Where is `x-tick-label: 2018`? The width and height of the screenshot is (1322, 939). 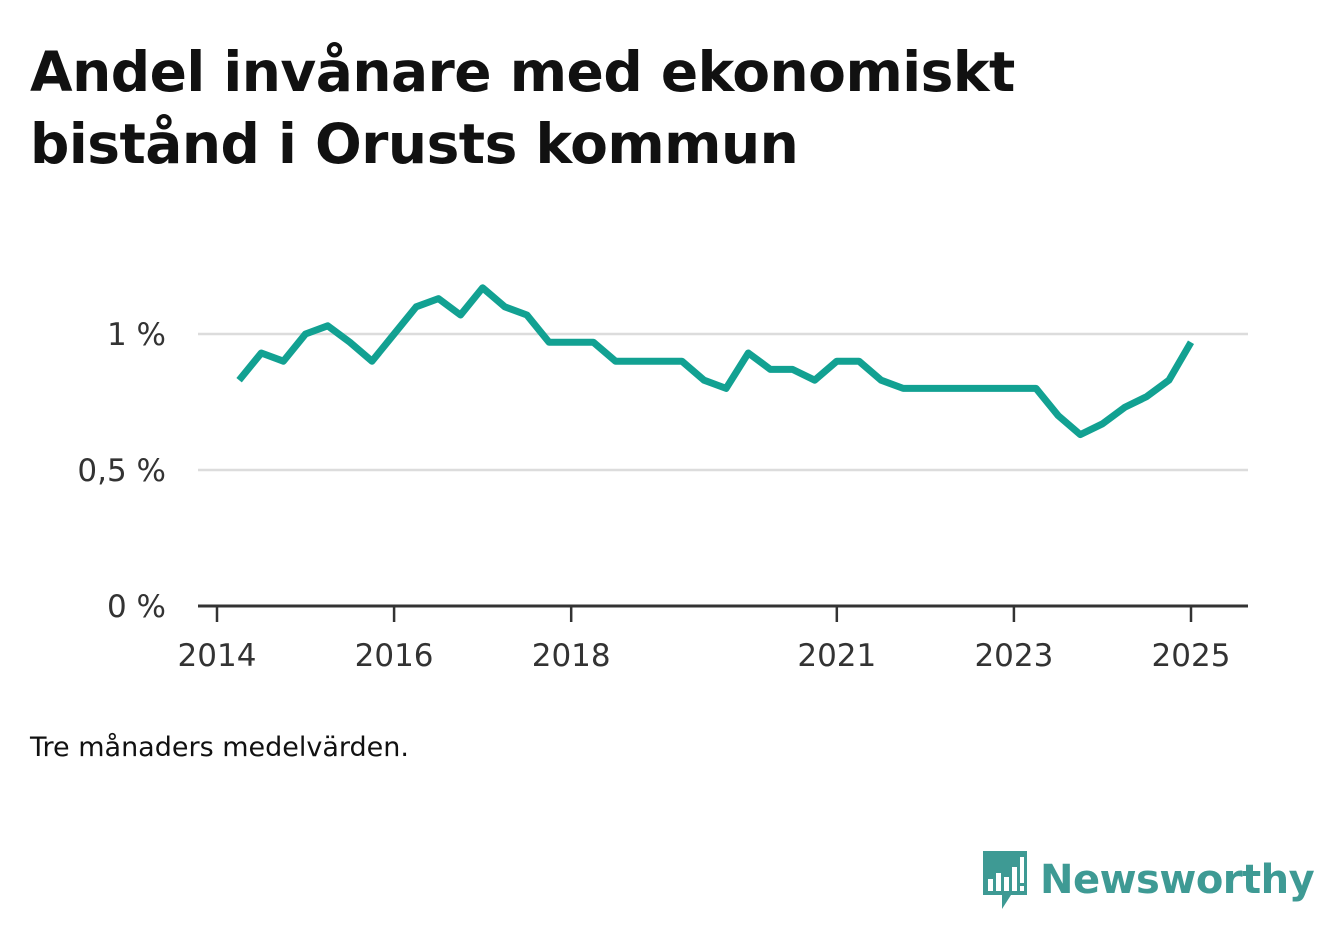
x-tick-label: 2018 is located at coordinates (571, 656).